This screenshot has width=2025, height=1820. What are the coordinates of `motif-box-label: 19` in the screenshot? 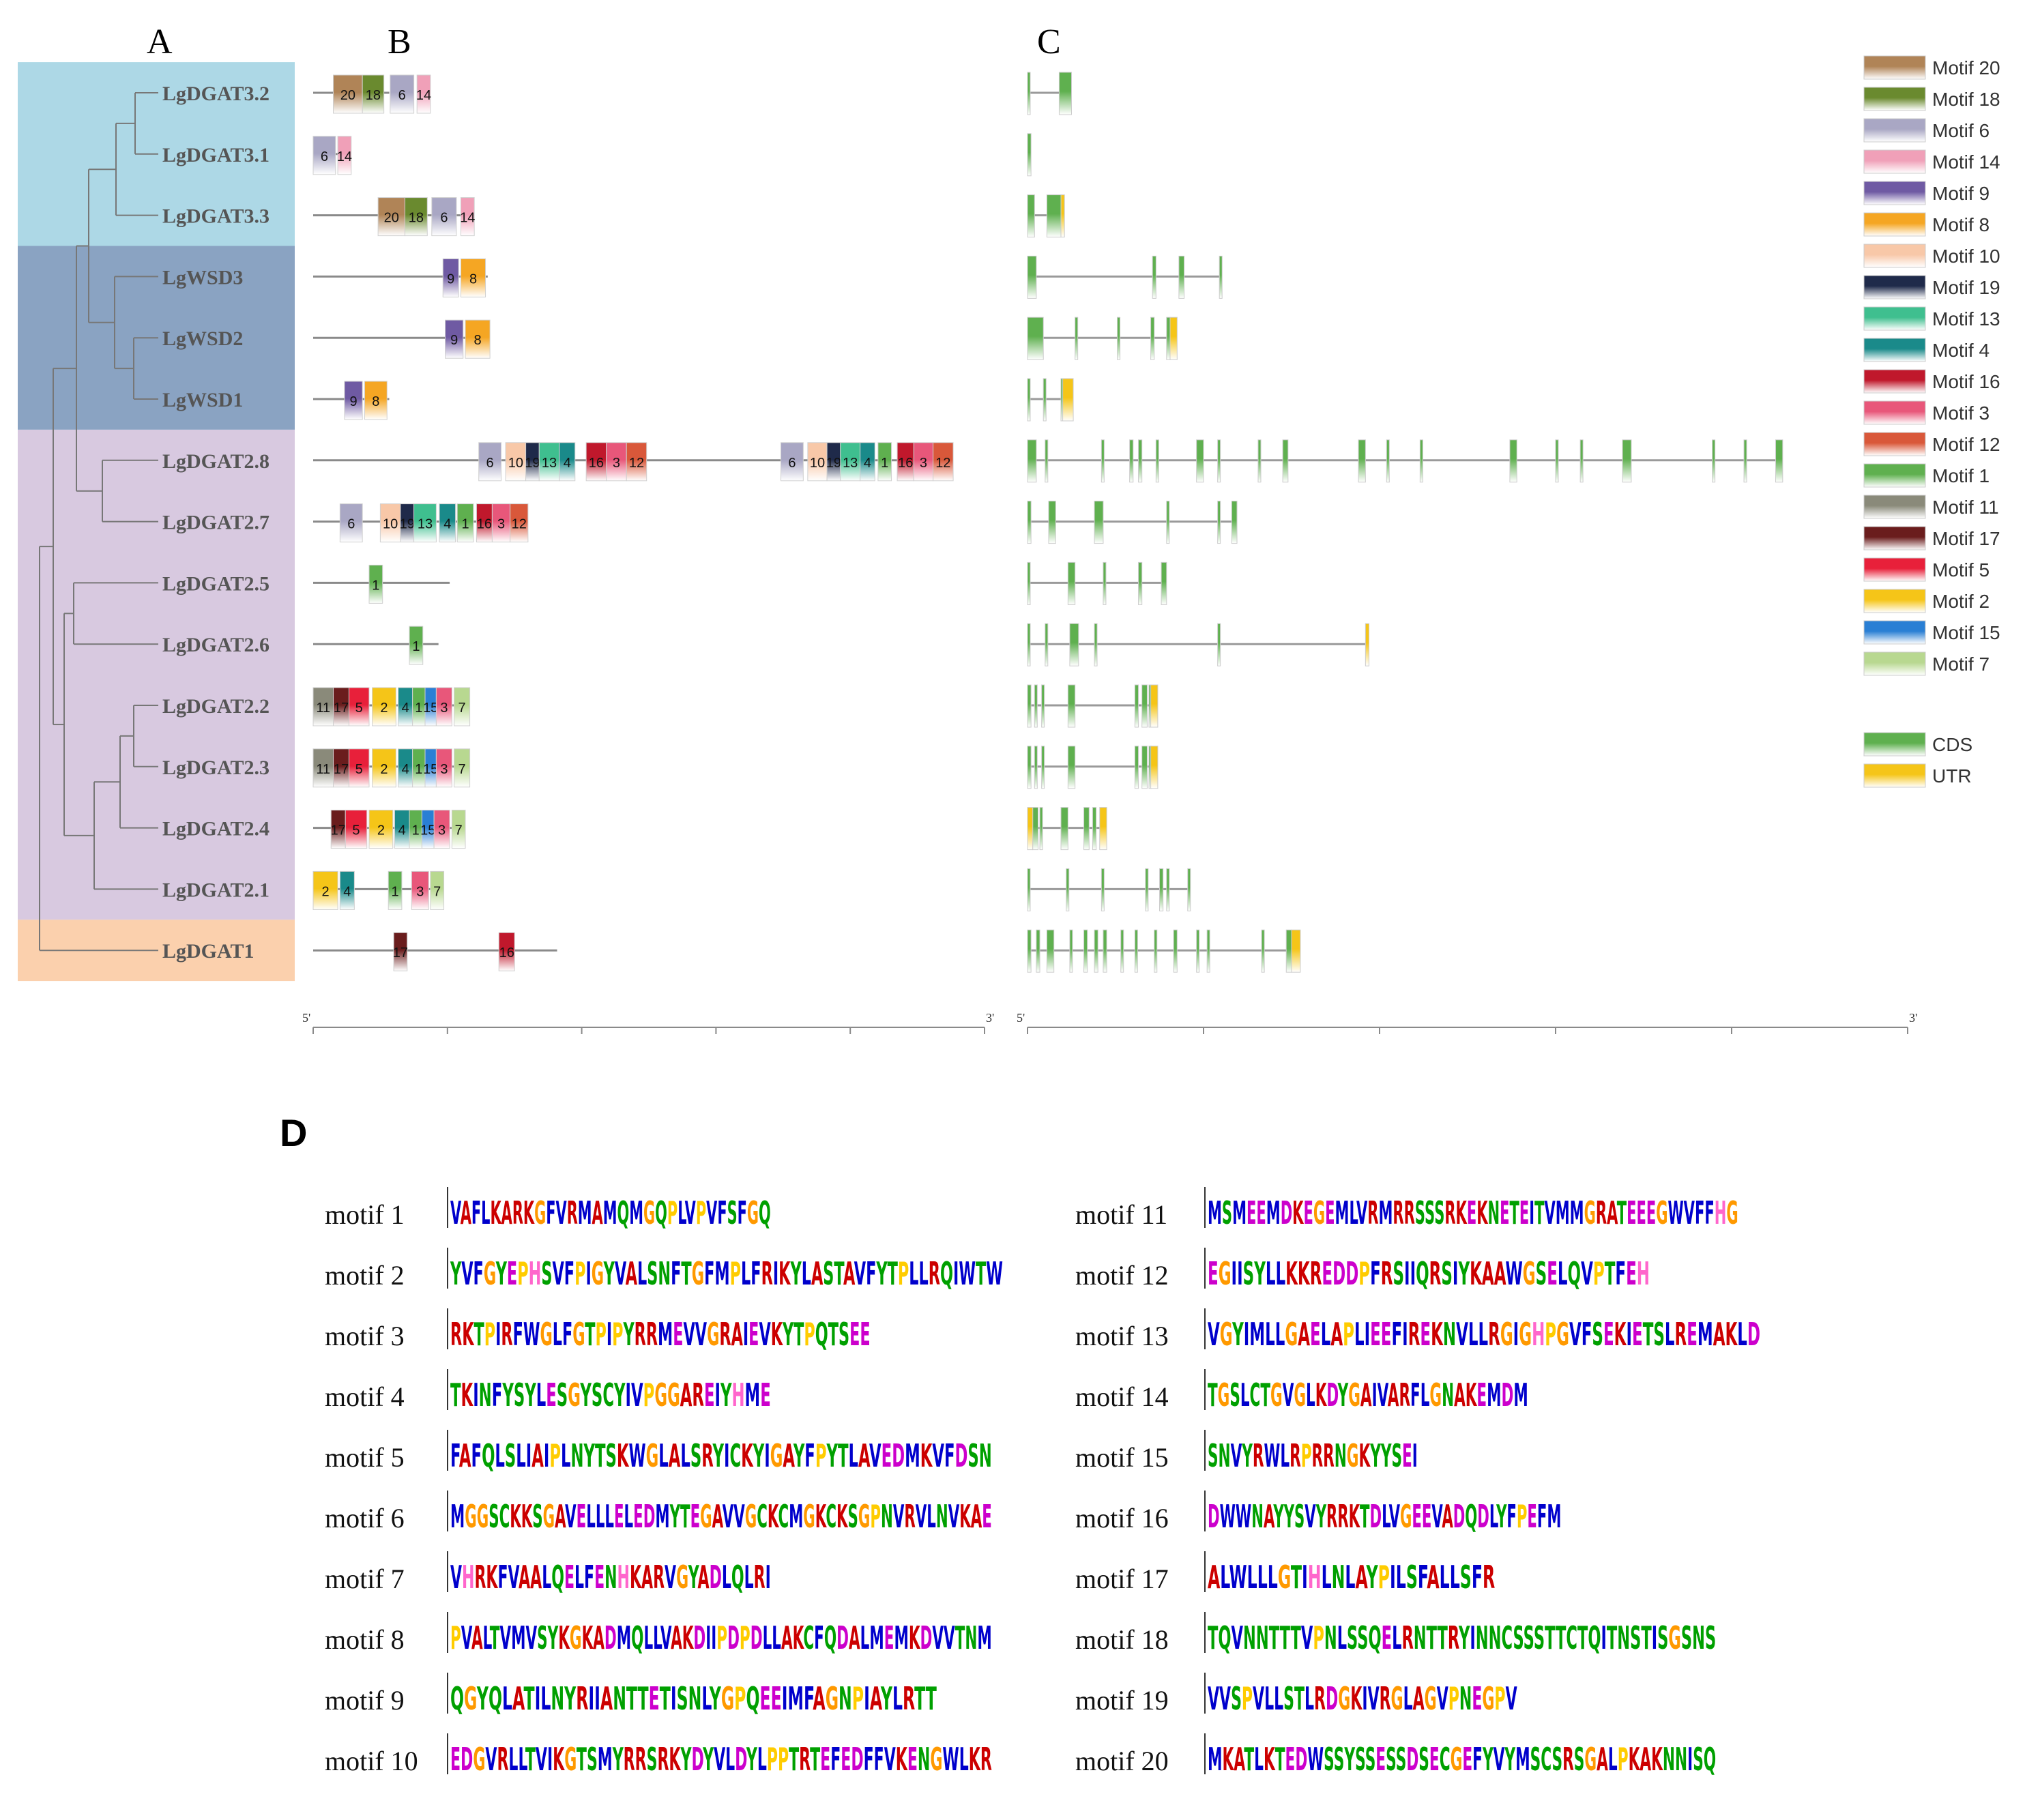 It's located at (532, 463).